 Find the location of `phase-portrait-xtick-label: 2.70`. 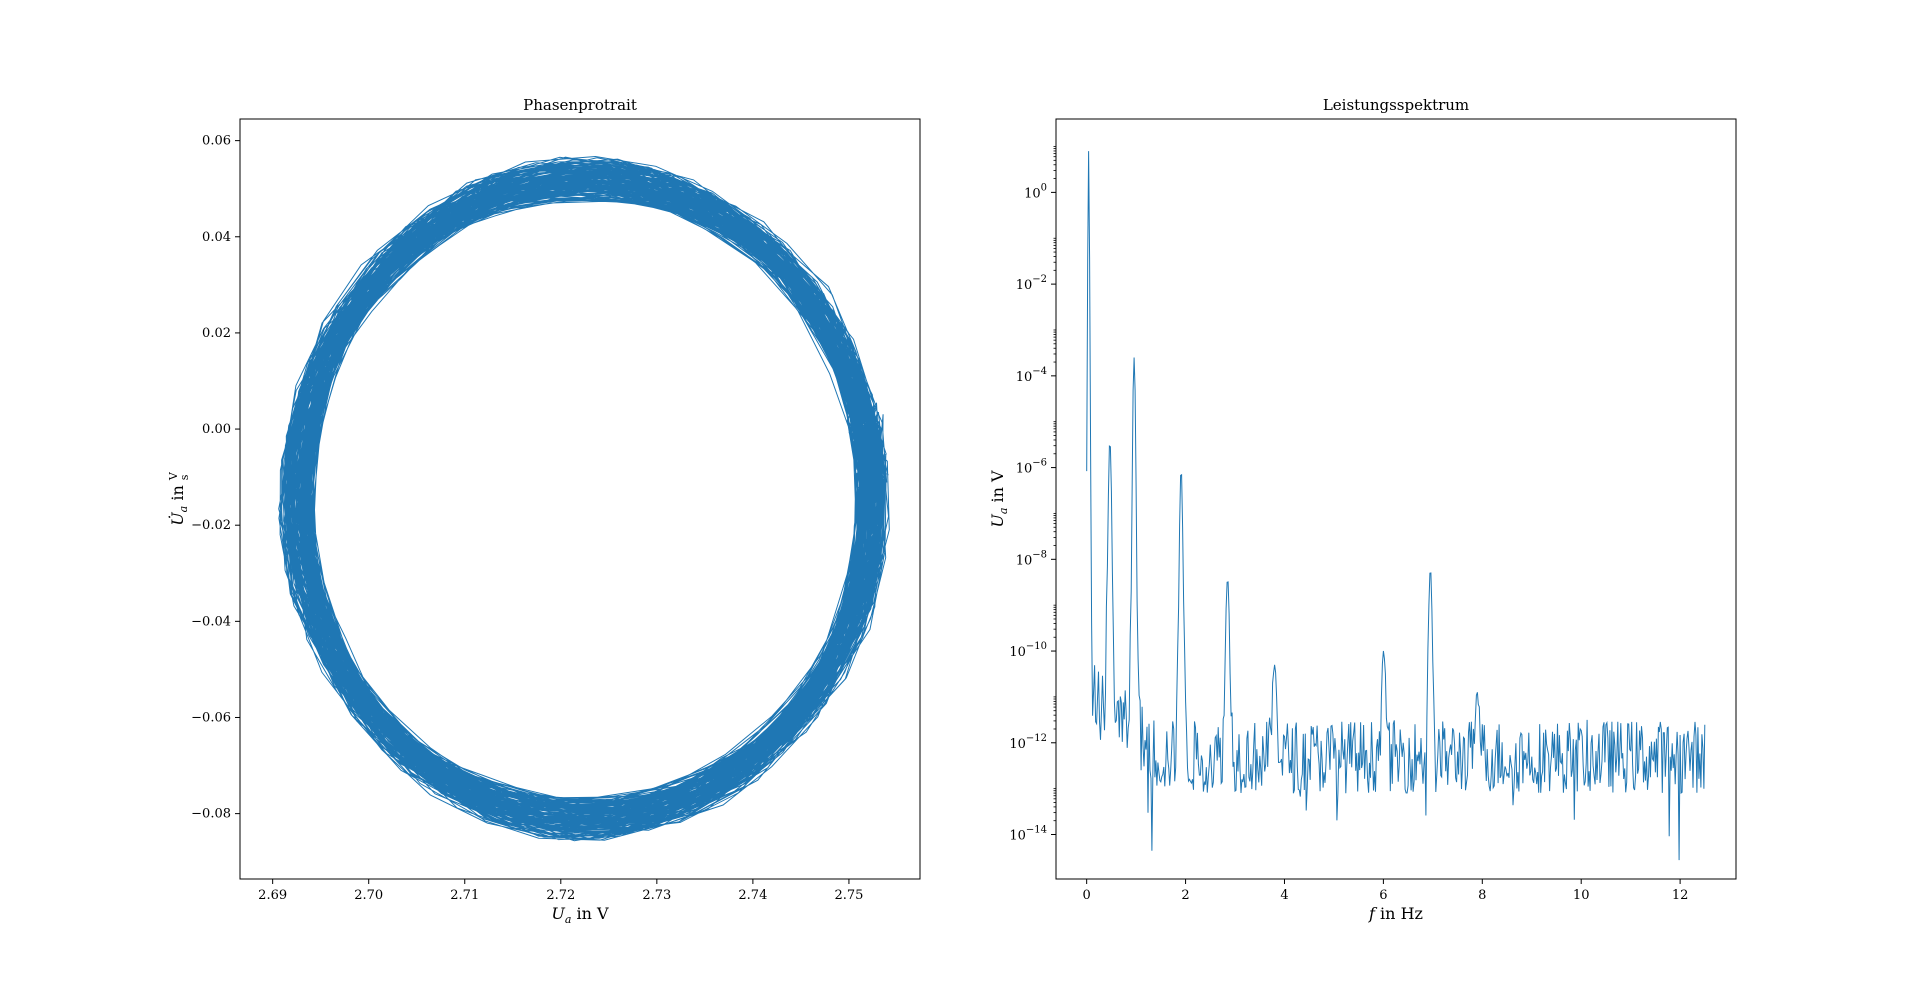

phase-portrait-xtick-label: 2.70 is located at coordinates (368, 895).